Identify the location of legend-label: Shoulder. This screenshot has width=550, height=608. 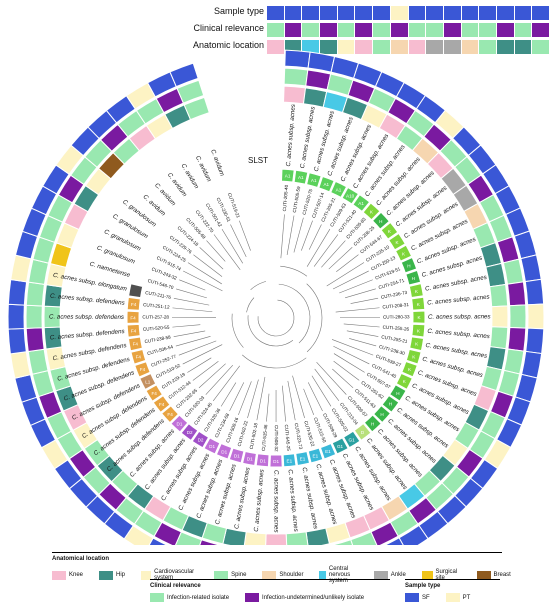
(291, 575).